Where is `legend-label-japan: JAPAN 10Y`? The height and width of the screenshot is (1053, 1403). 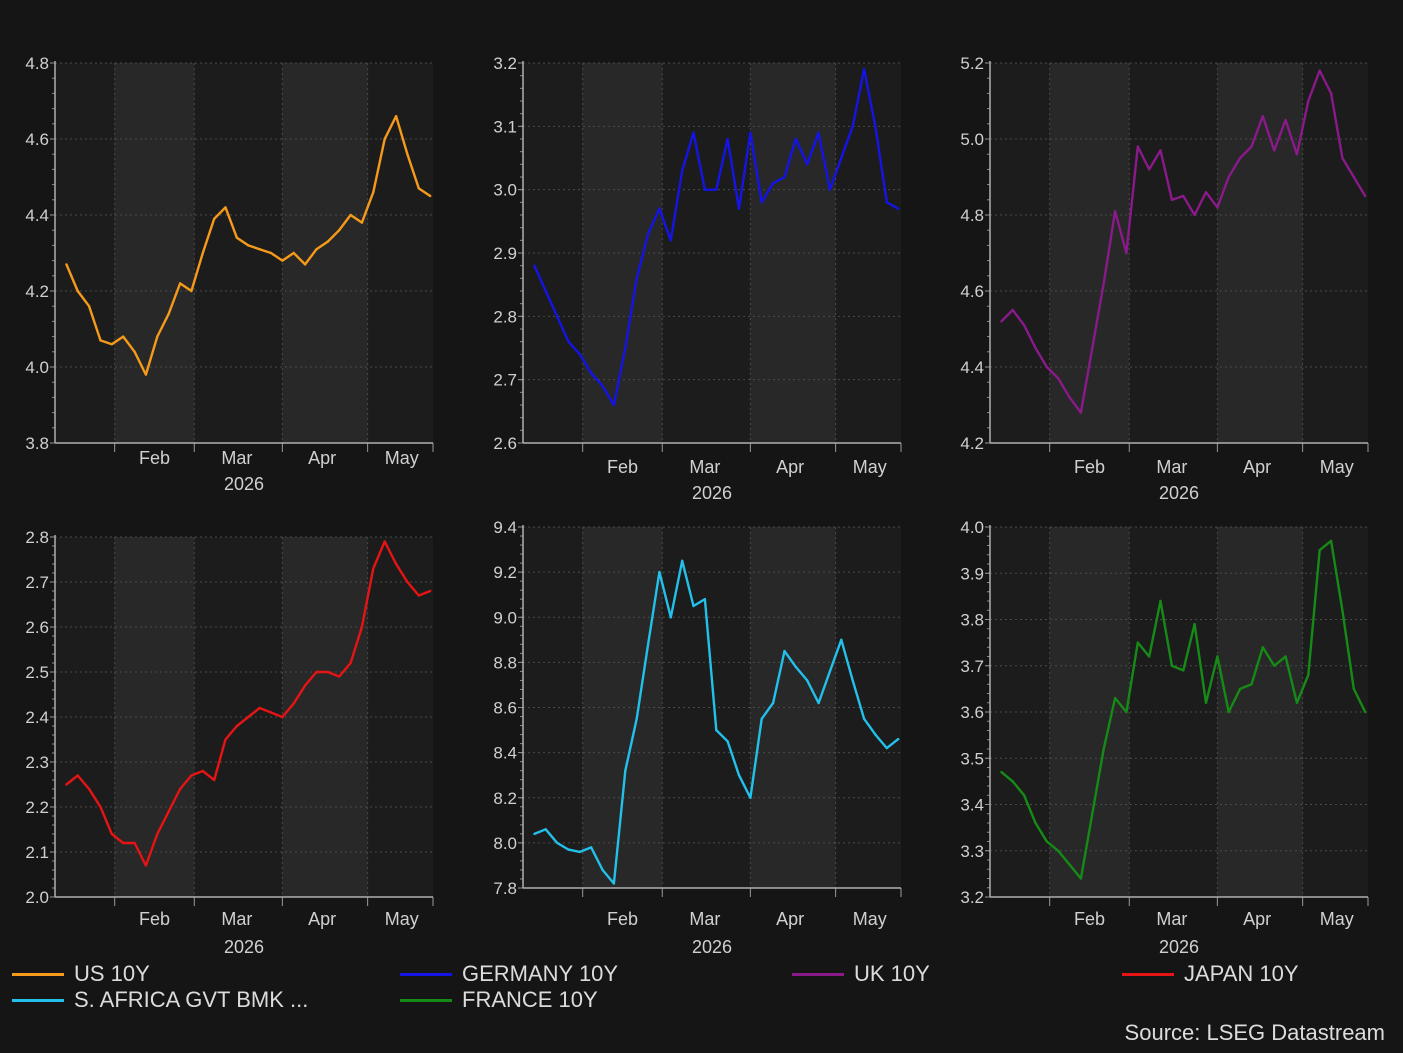 legend-label-japan: JAPAN 10Y is located at coordinates (1241, 973).